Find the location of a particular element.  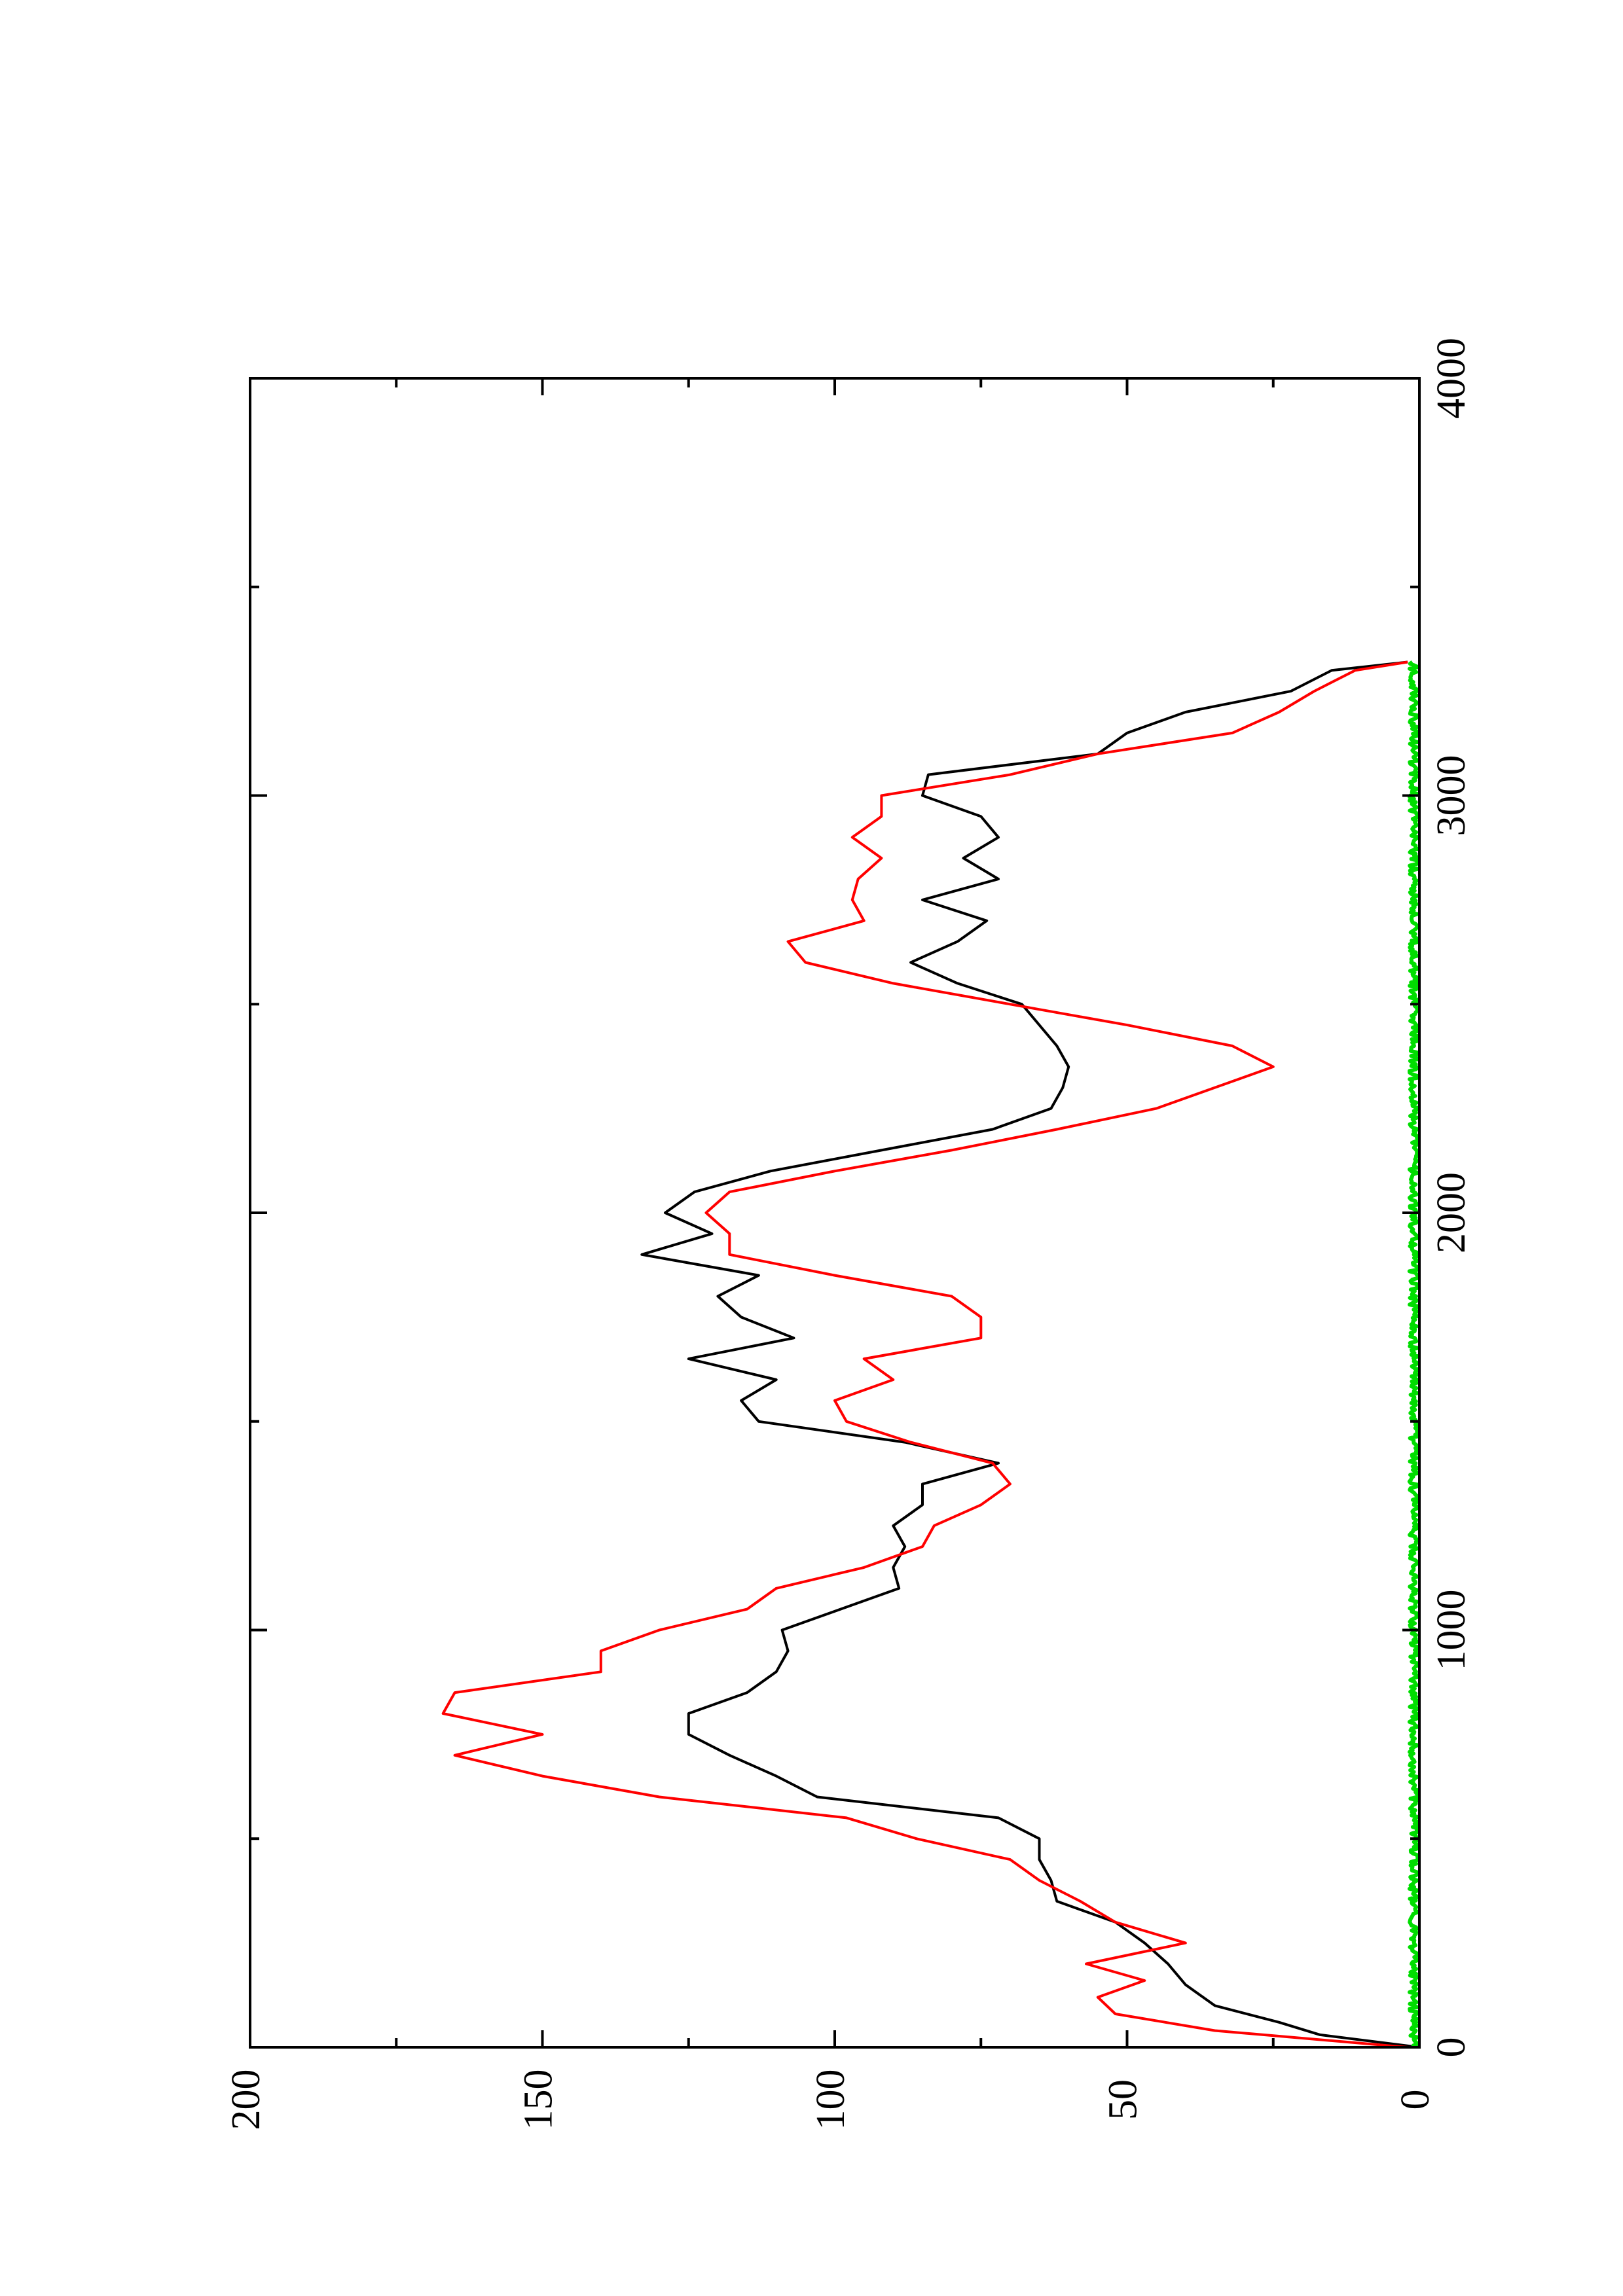

y-tick-label: 200 is located at coordinates (246, 2100).